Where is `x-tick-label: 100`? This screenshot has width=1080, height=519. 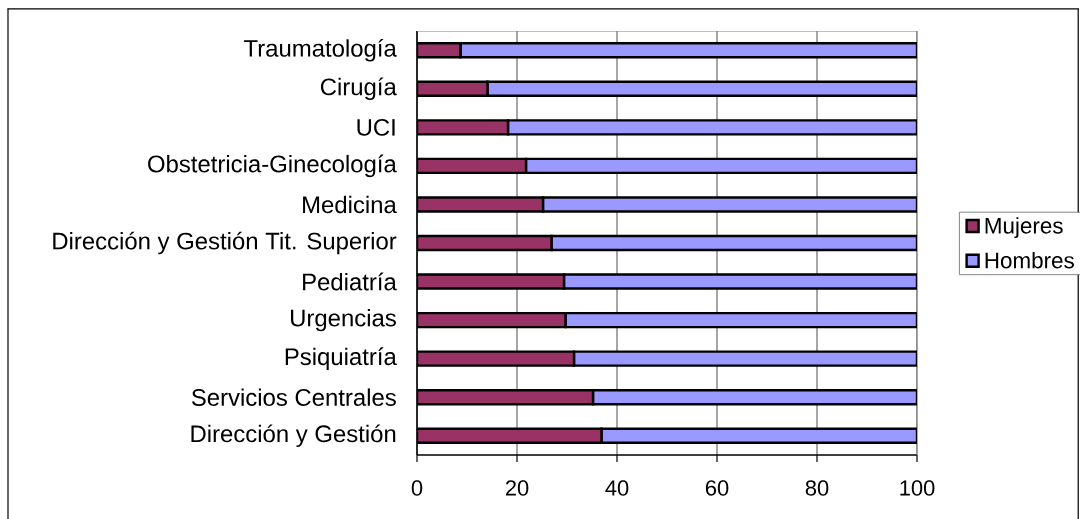
x-tick-label: 100 is located at coordinates (917, 488).